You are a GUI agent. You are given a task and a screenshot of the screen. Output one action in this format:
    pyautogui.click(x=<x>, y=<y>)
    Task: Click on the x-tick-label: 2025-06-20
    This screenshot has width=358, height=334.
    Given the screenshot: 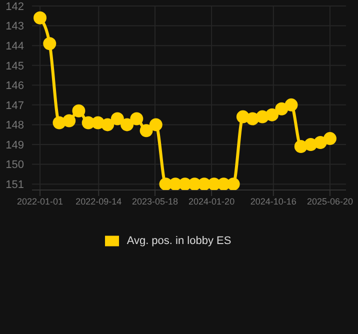 What is the action you would take?
    pyautogui.click(x=329, y=201)
    